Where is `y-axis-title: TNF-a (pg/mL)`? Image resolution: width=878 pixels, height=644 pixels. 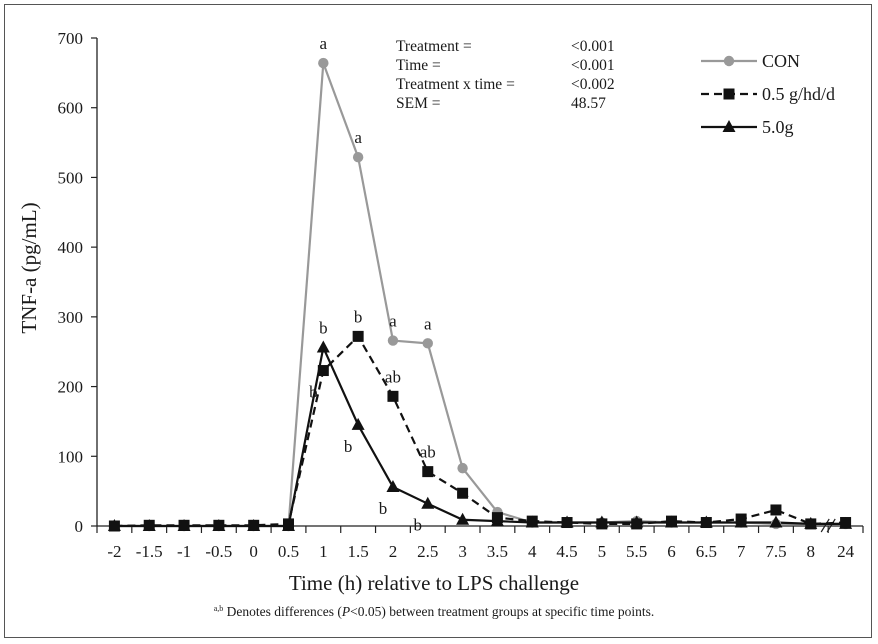
y-axis-title: TNF-a (pg/mL) is located at coordinates (29, 267).